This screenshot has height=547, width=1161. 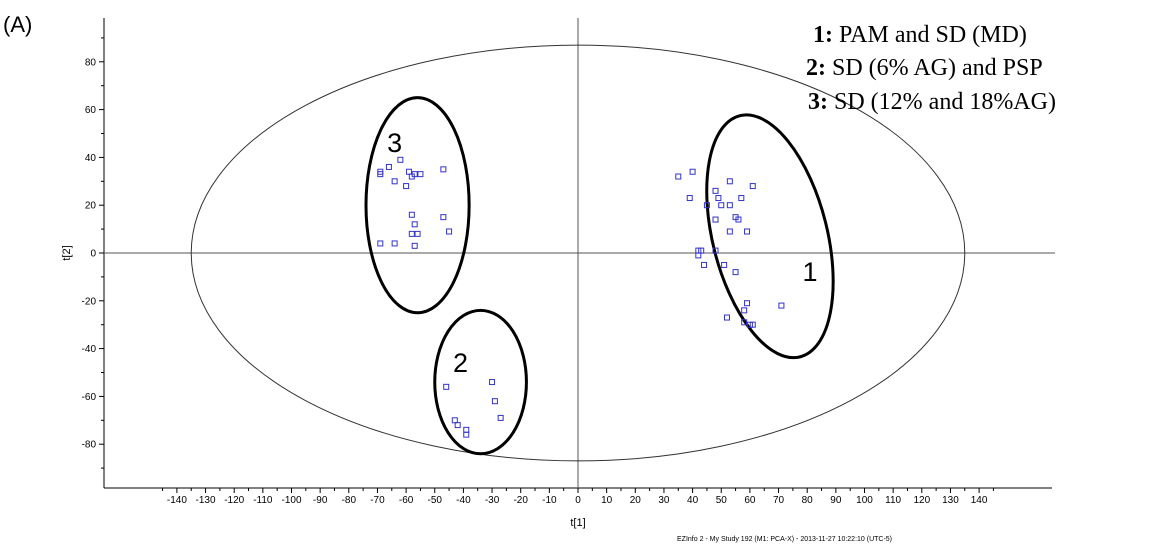 What do you see at coordinates (930, 35) in the screenshot?
I see `legend-text: PAM and SD (MD)` at bounding box center [930, 35].